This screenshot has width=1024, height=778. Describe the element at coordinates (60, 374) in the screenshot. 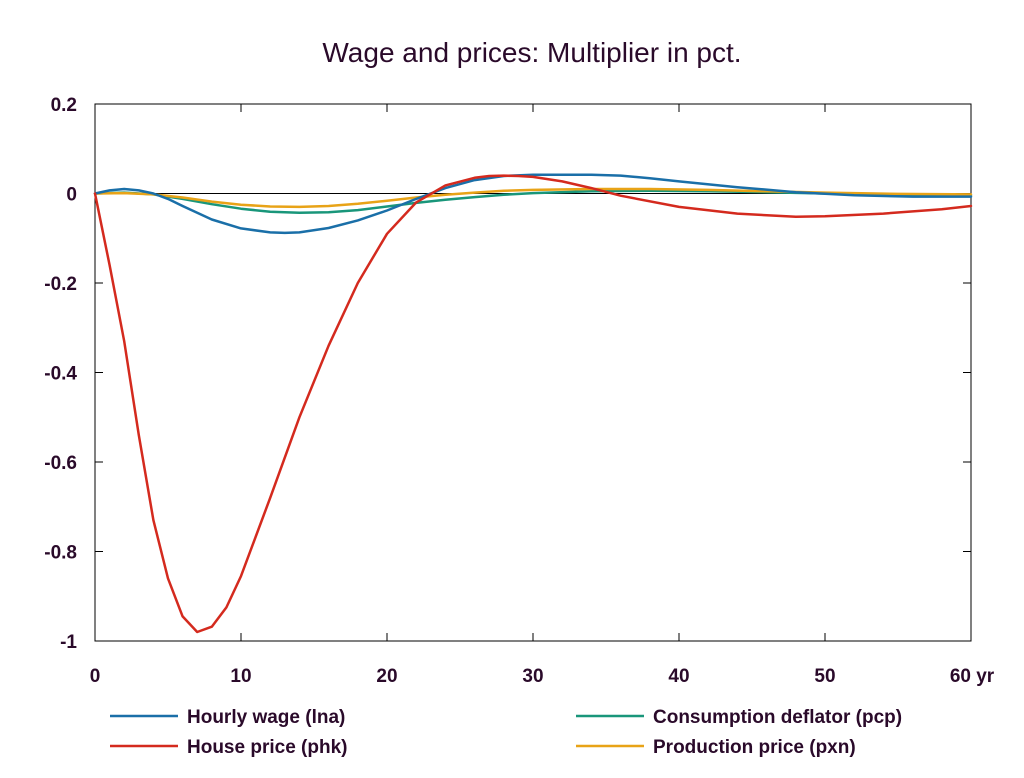

I see `y-tick-label: -0.4` at that location.